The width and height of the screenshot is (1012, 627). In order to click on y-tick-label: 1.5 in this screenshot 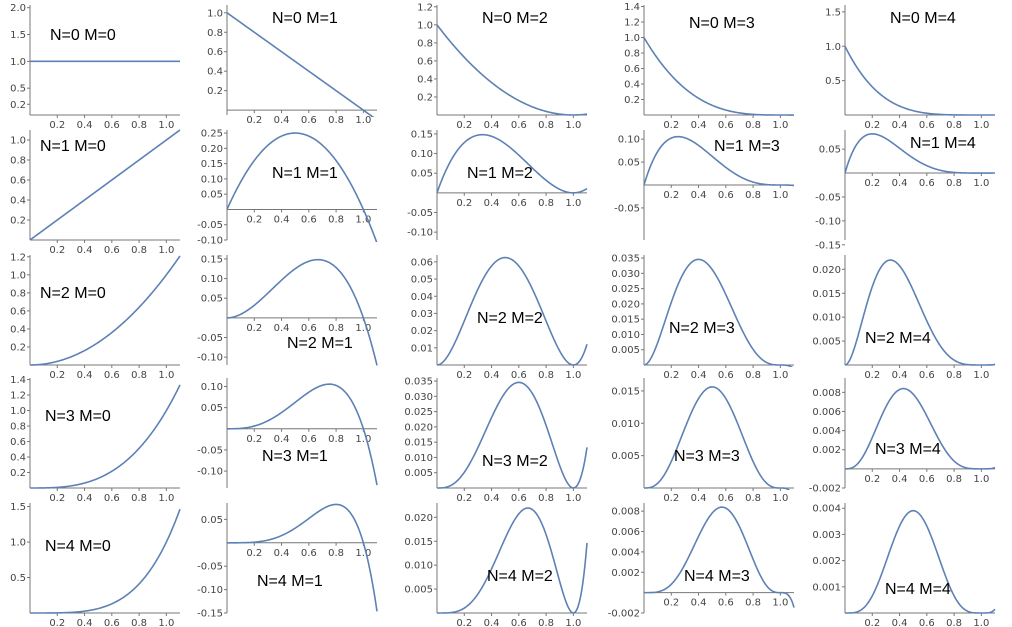, I will do `click(18, 35)`.